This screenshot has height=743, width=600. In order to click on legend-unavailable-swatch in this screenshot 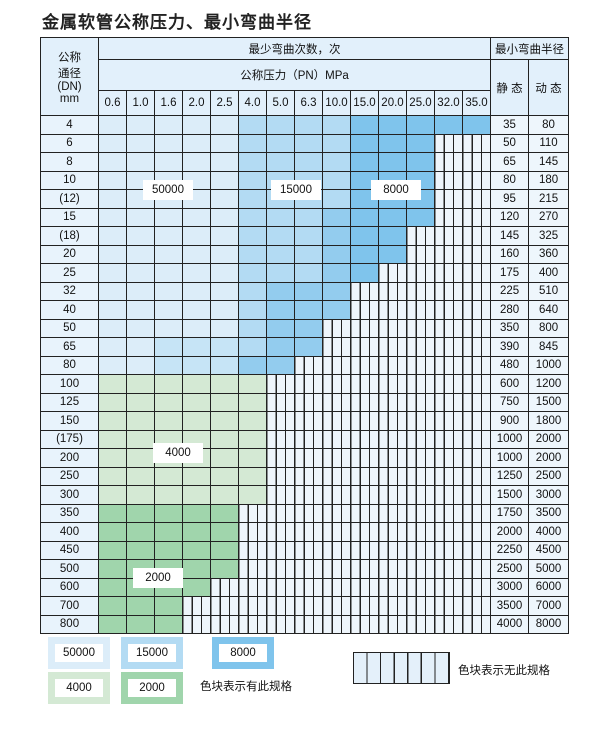, I will do `click(401, 668)`.